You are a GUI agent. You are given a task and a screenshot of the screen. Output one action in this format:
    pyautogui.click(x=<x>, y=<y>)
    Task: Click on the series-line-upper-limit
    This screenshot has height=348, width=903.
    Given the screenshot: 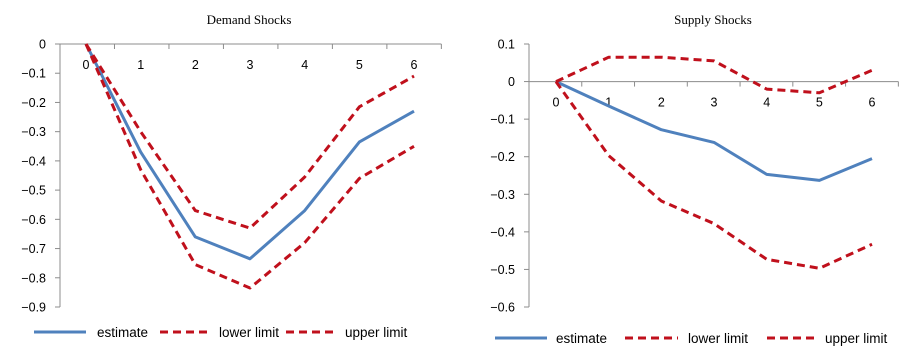 What is the action you would take?
    pyautogui.click(x=714, y=75)
    